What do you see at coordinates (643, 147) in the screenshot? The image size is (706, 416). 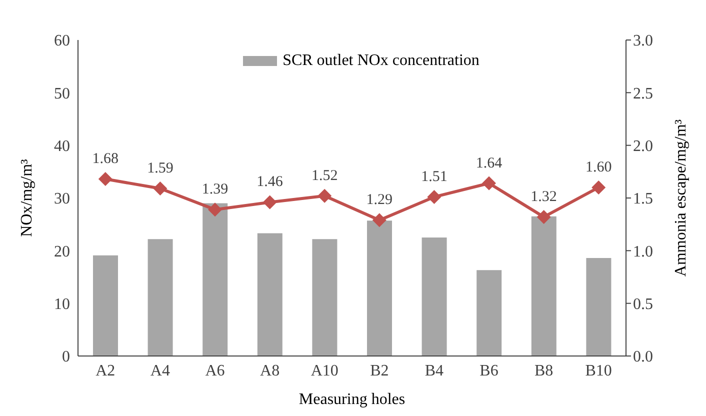 I see `y2-tick-label: 2.0` at bounding box center [643, 147].